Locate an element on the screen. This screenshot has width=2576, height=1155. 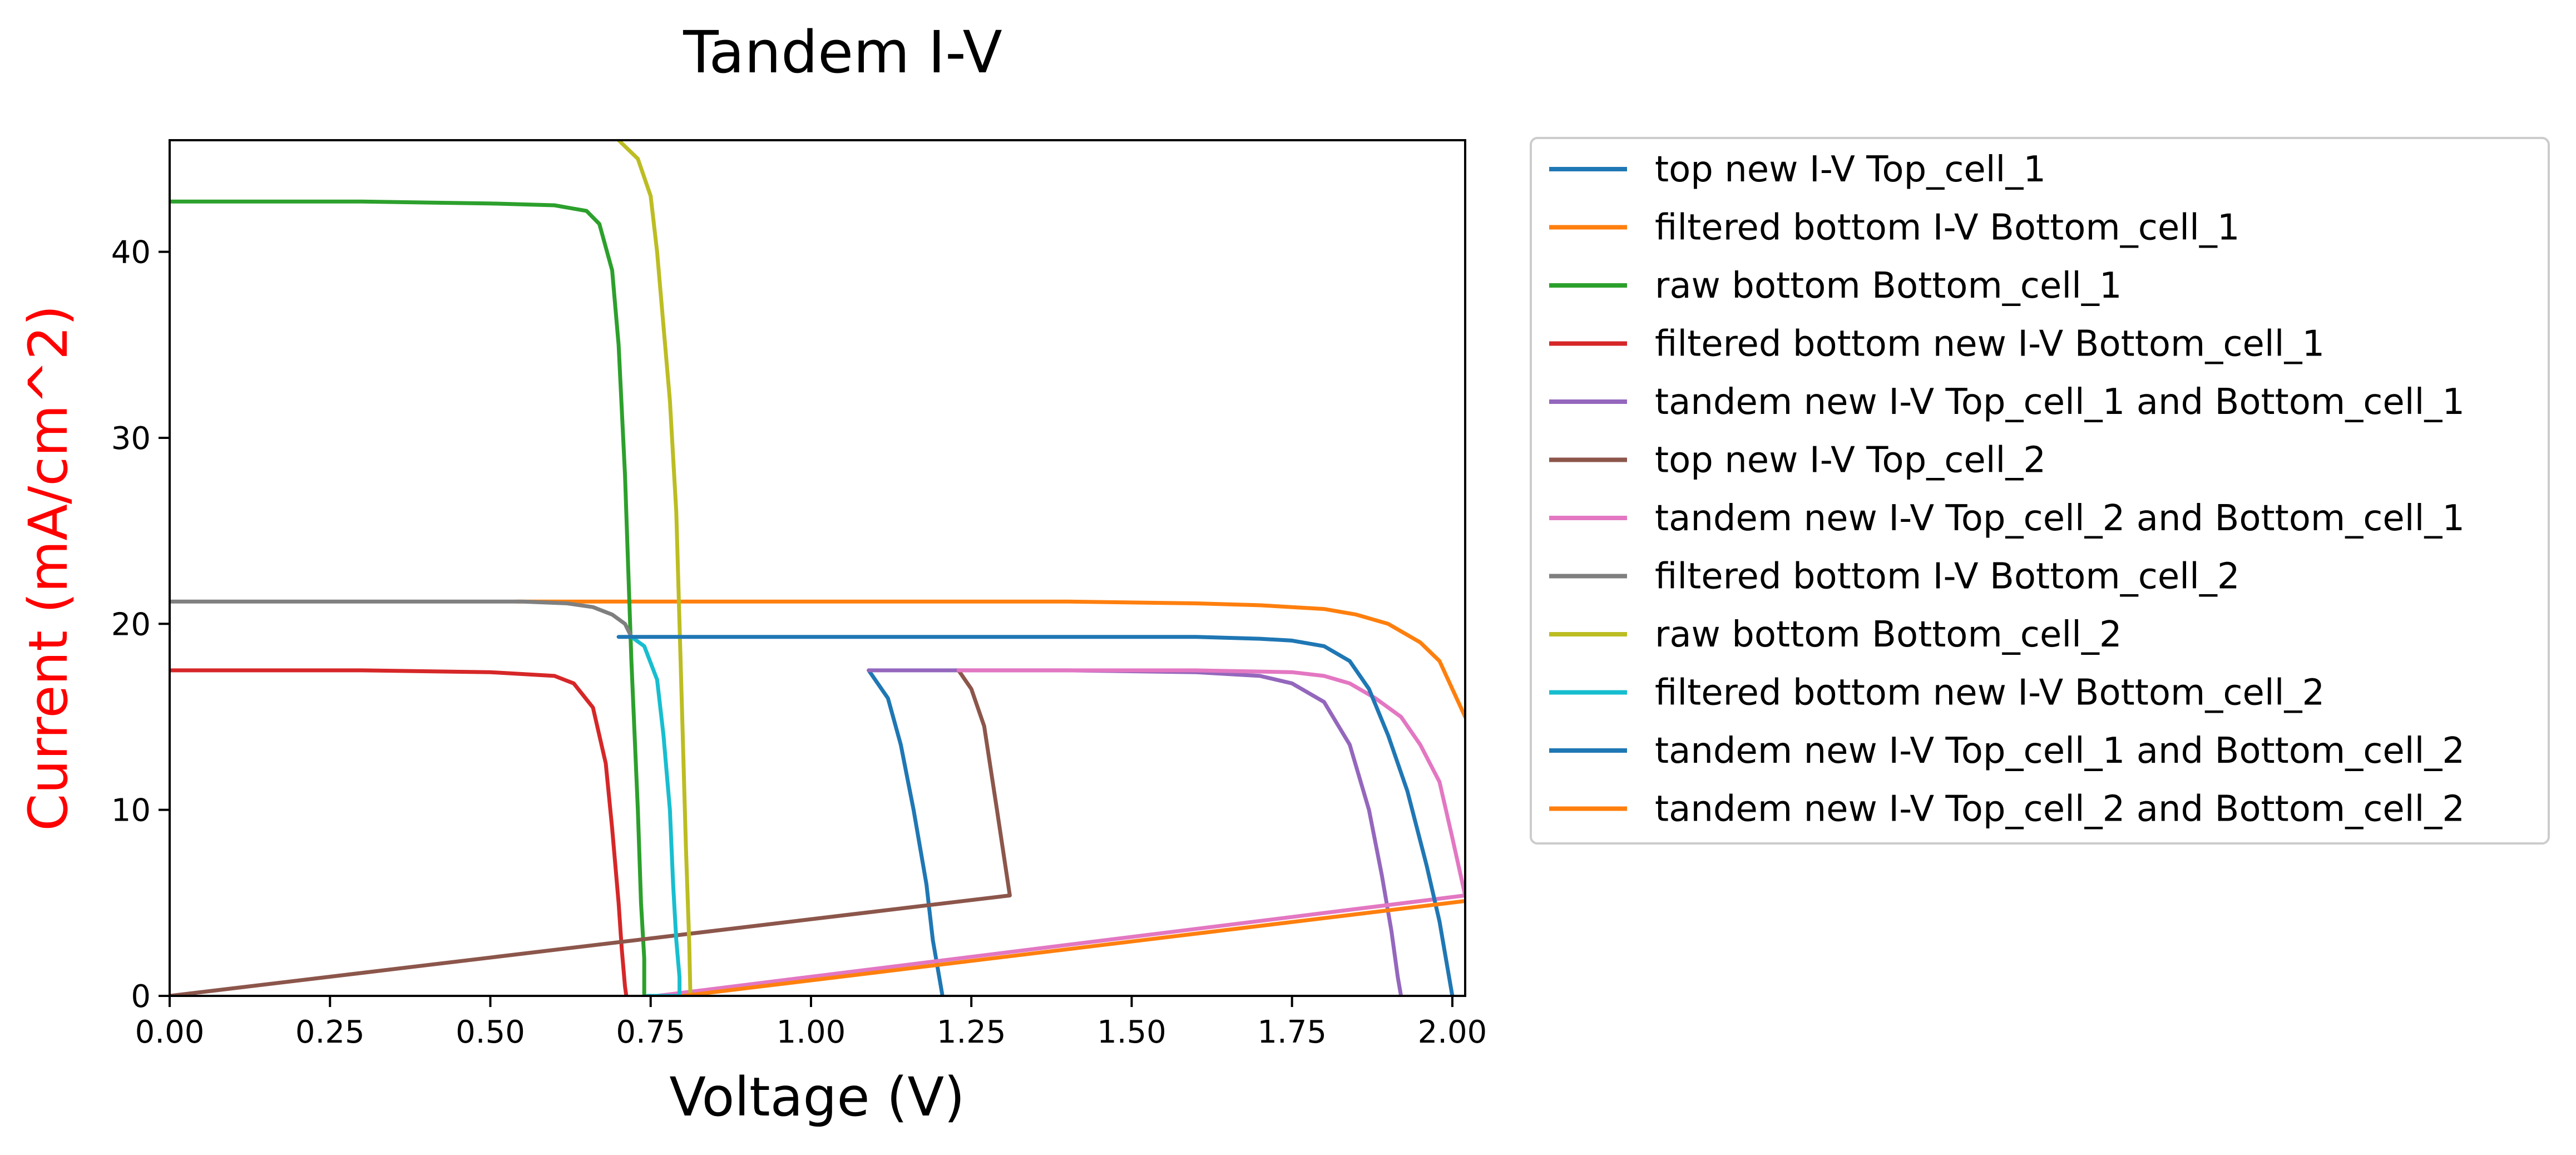
x-tick-label: 1.75 is located at coordinates (1292, 1032).